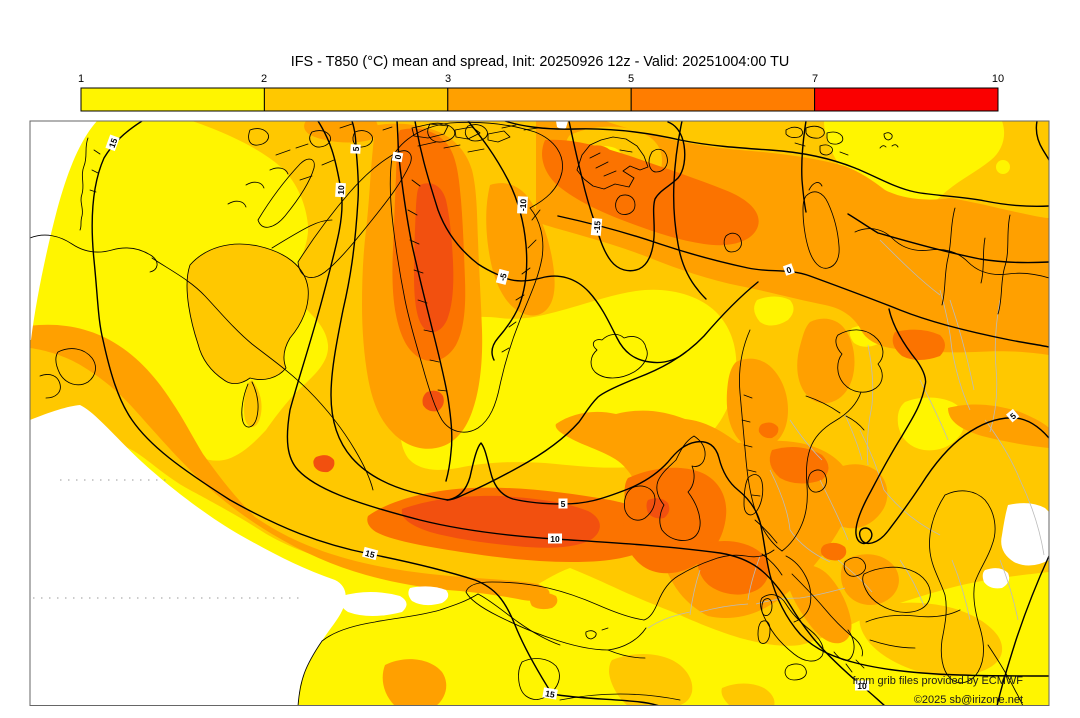 The width and height of the screenshot is (1080, 718). What do you see at coordinates (815, 79) in the screenshot?
I see `svg-text: 7` at bounding box center [815, 79].